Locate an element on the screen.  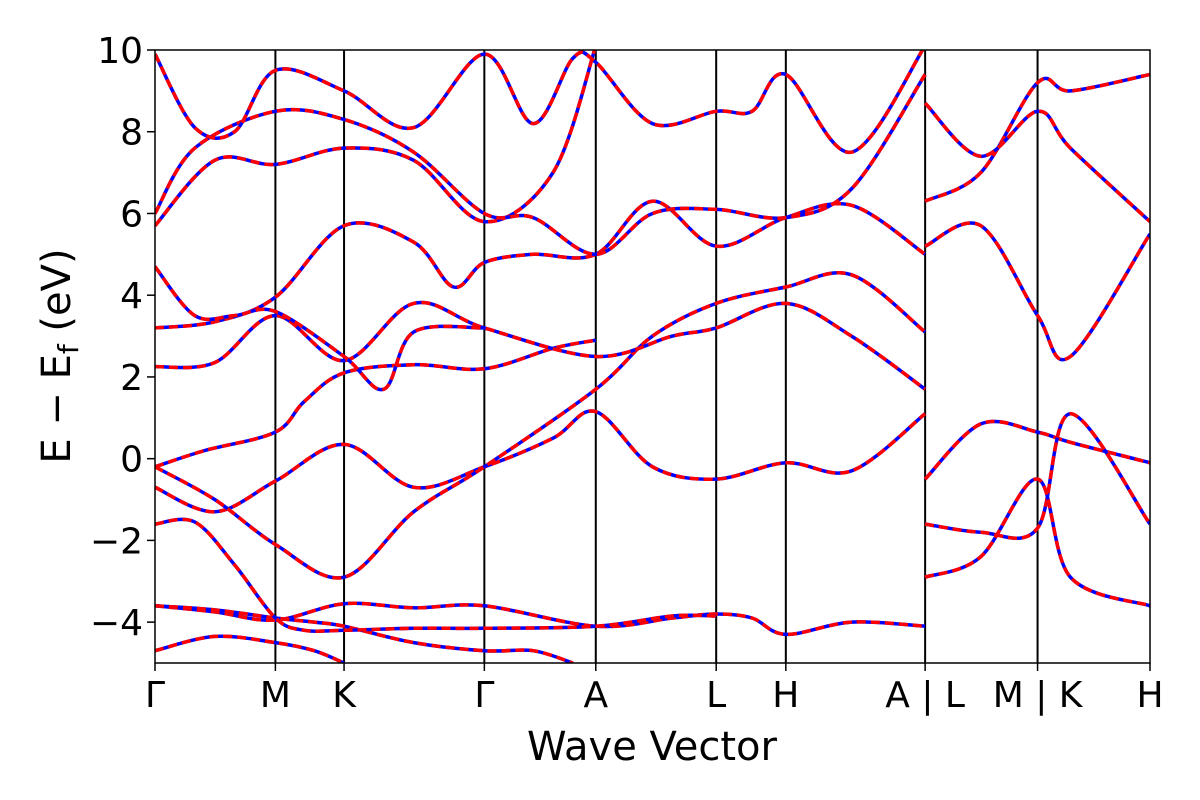
y-tick-label: 4 is located at coordinates (131, 296).